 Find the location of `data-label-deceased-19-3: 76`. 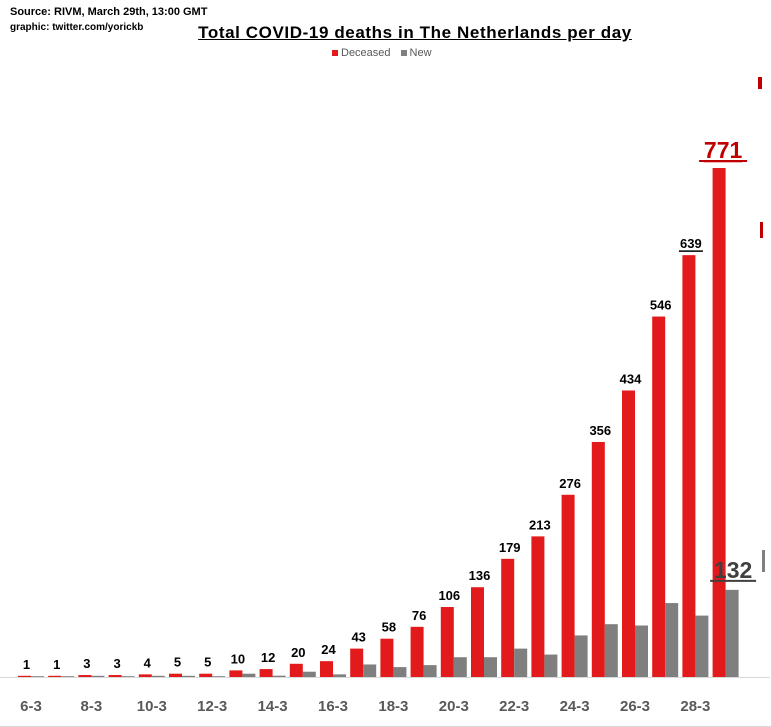

data-label-deceased-19-3: 76 is located at coordinates (419, 615).